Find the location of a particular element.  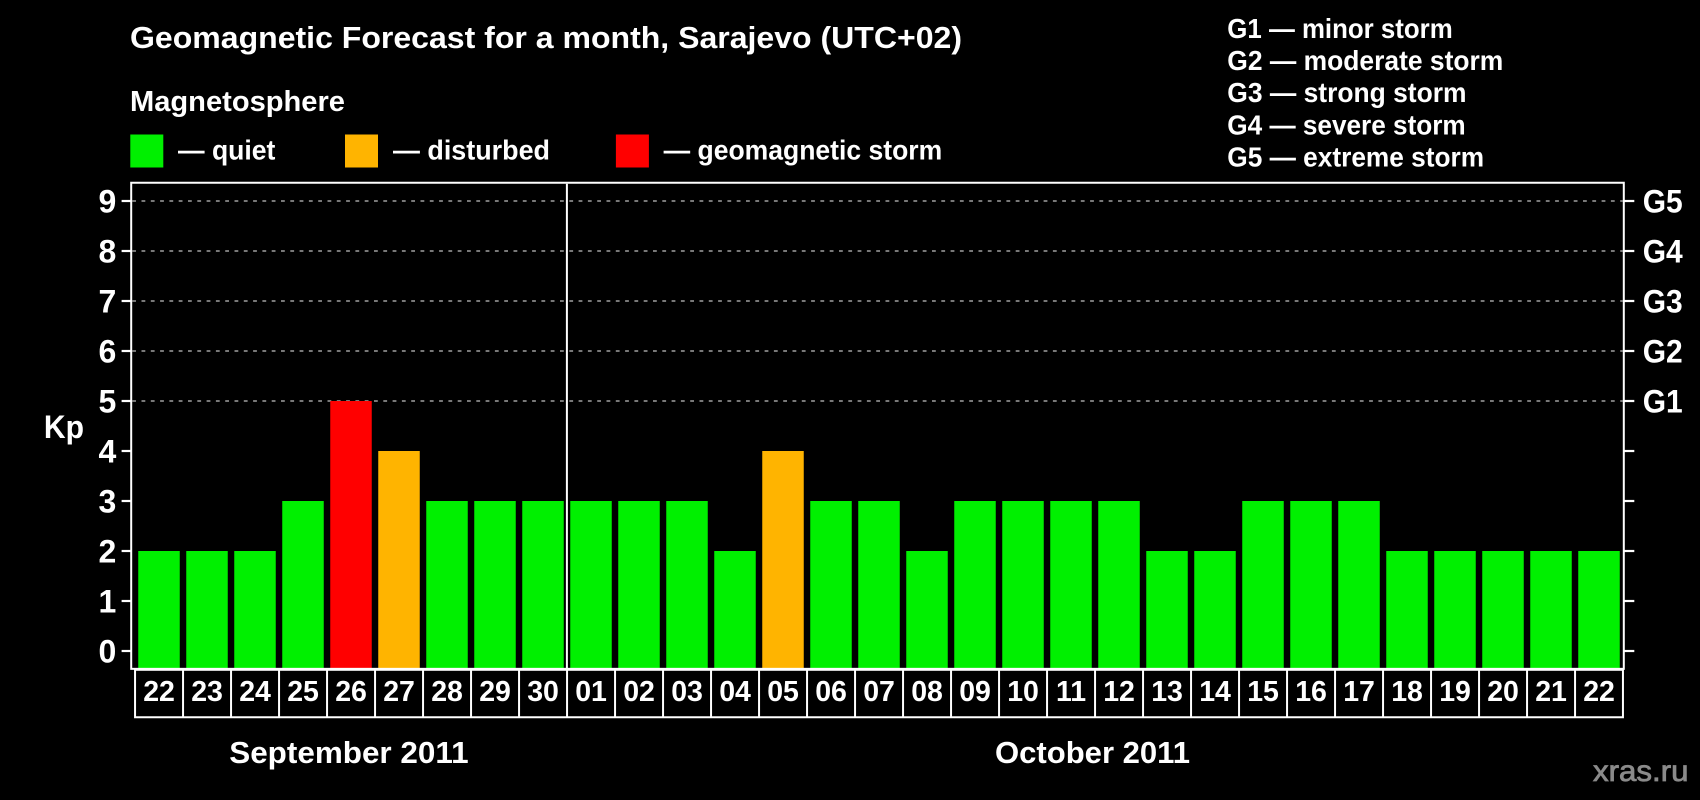

svg-text: 13 is located at coordinates (1167, 692).